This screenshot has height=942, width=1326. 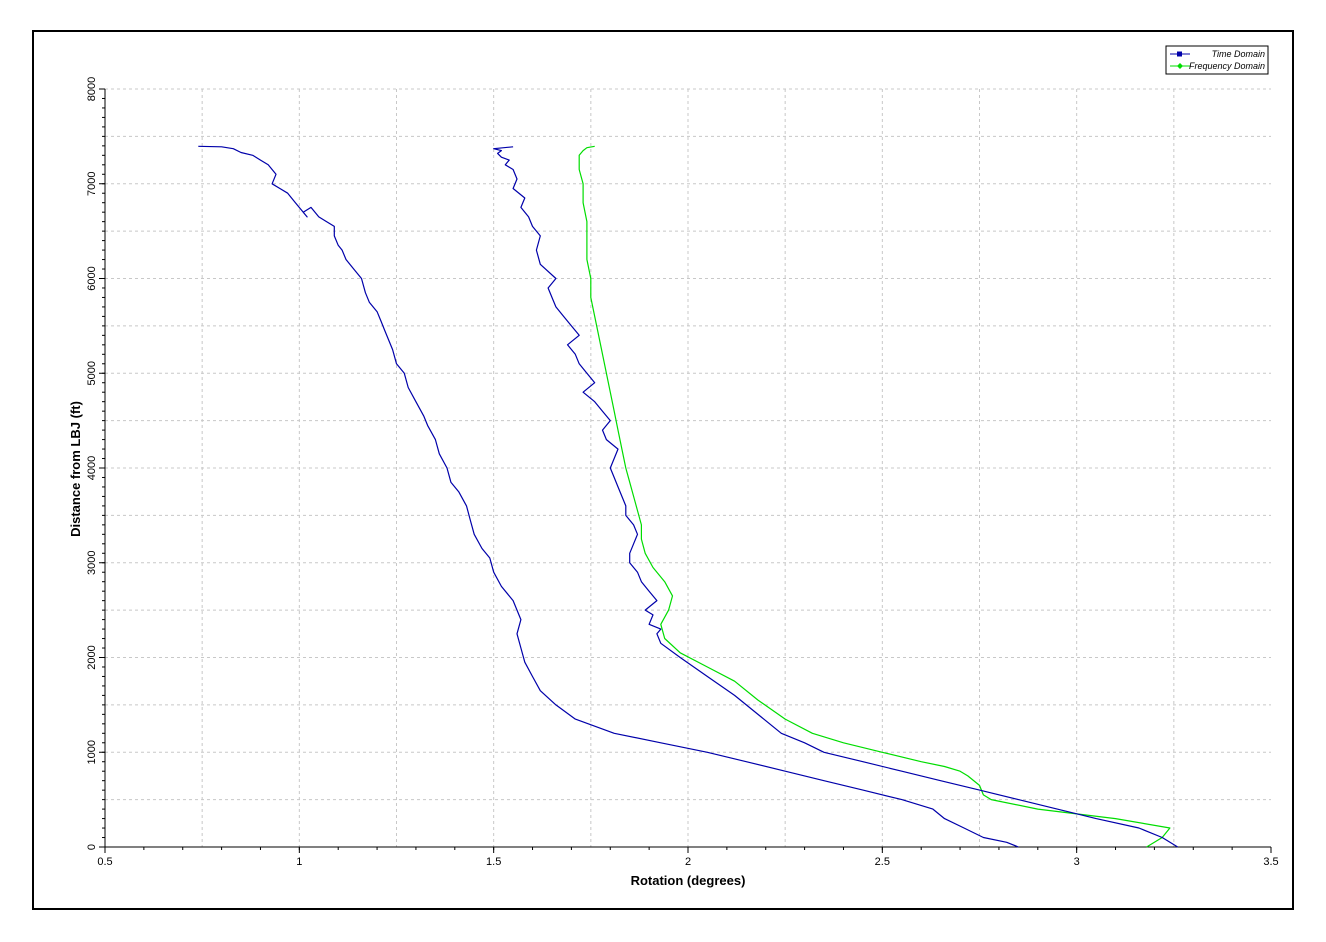 What do you see at coordinates (92, 278) in the screenshot?
I see `y-tick-label: 6000` at bounding box center [92, 278].